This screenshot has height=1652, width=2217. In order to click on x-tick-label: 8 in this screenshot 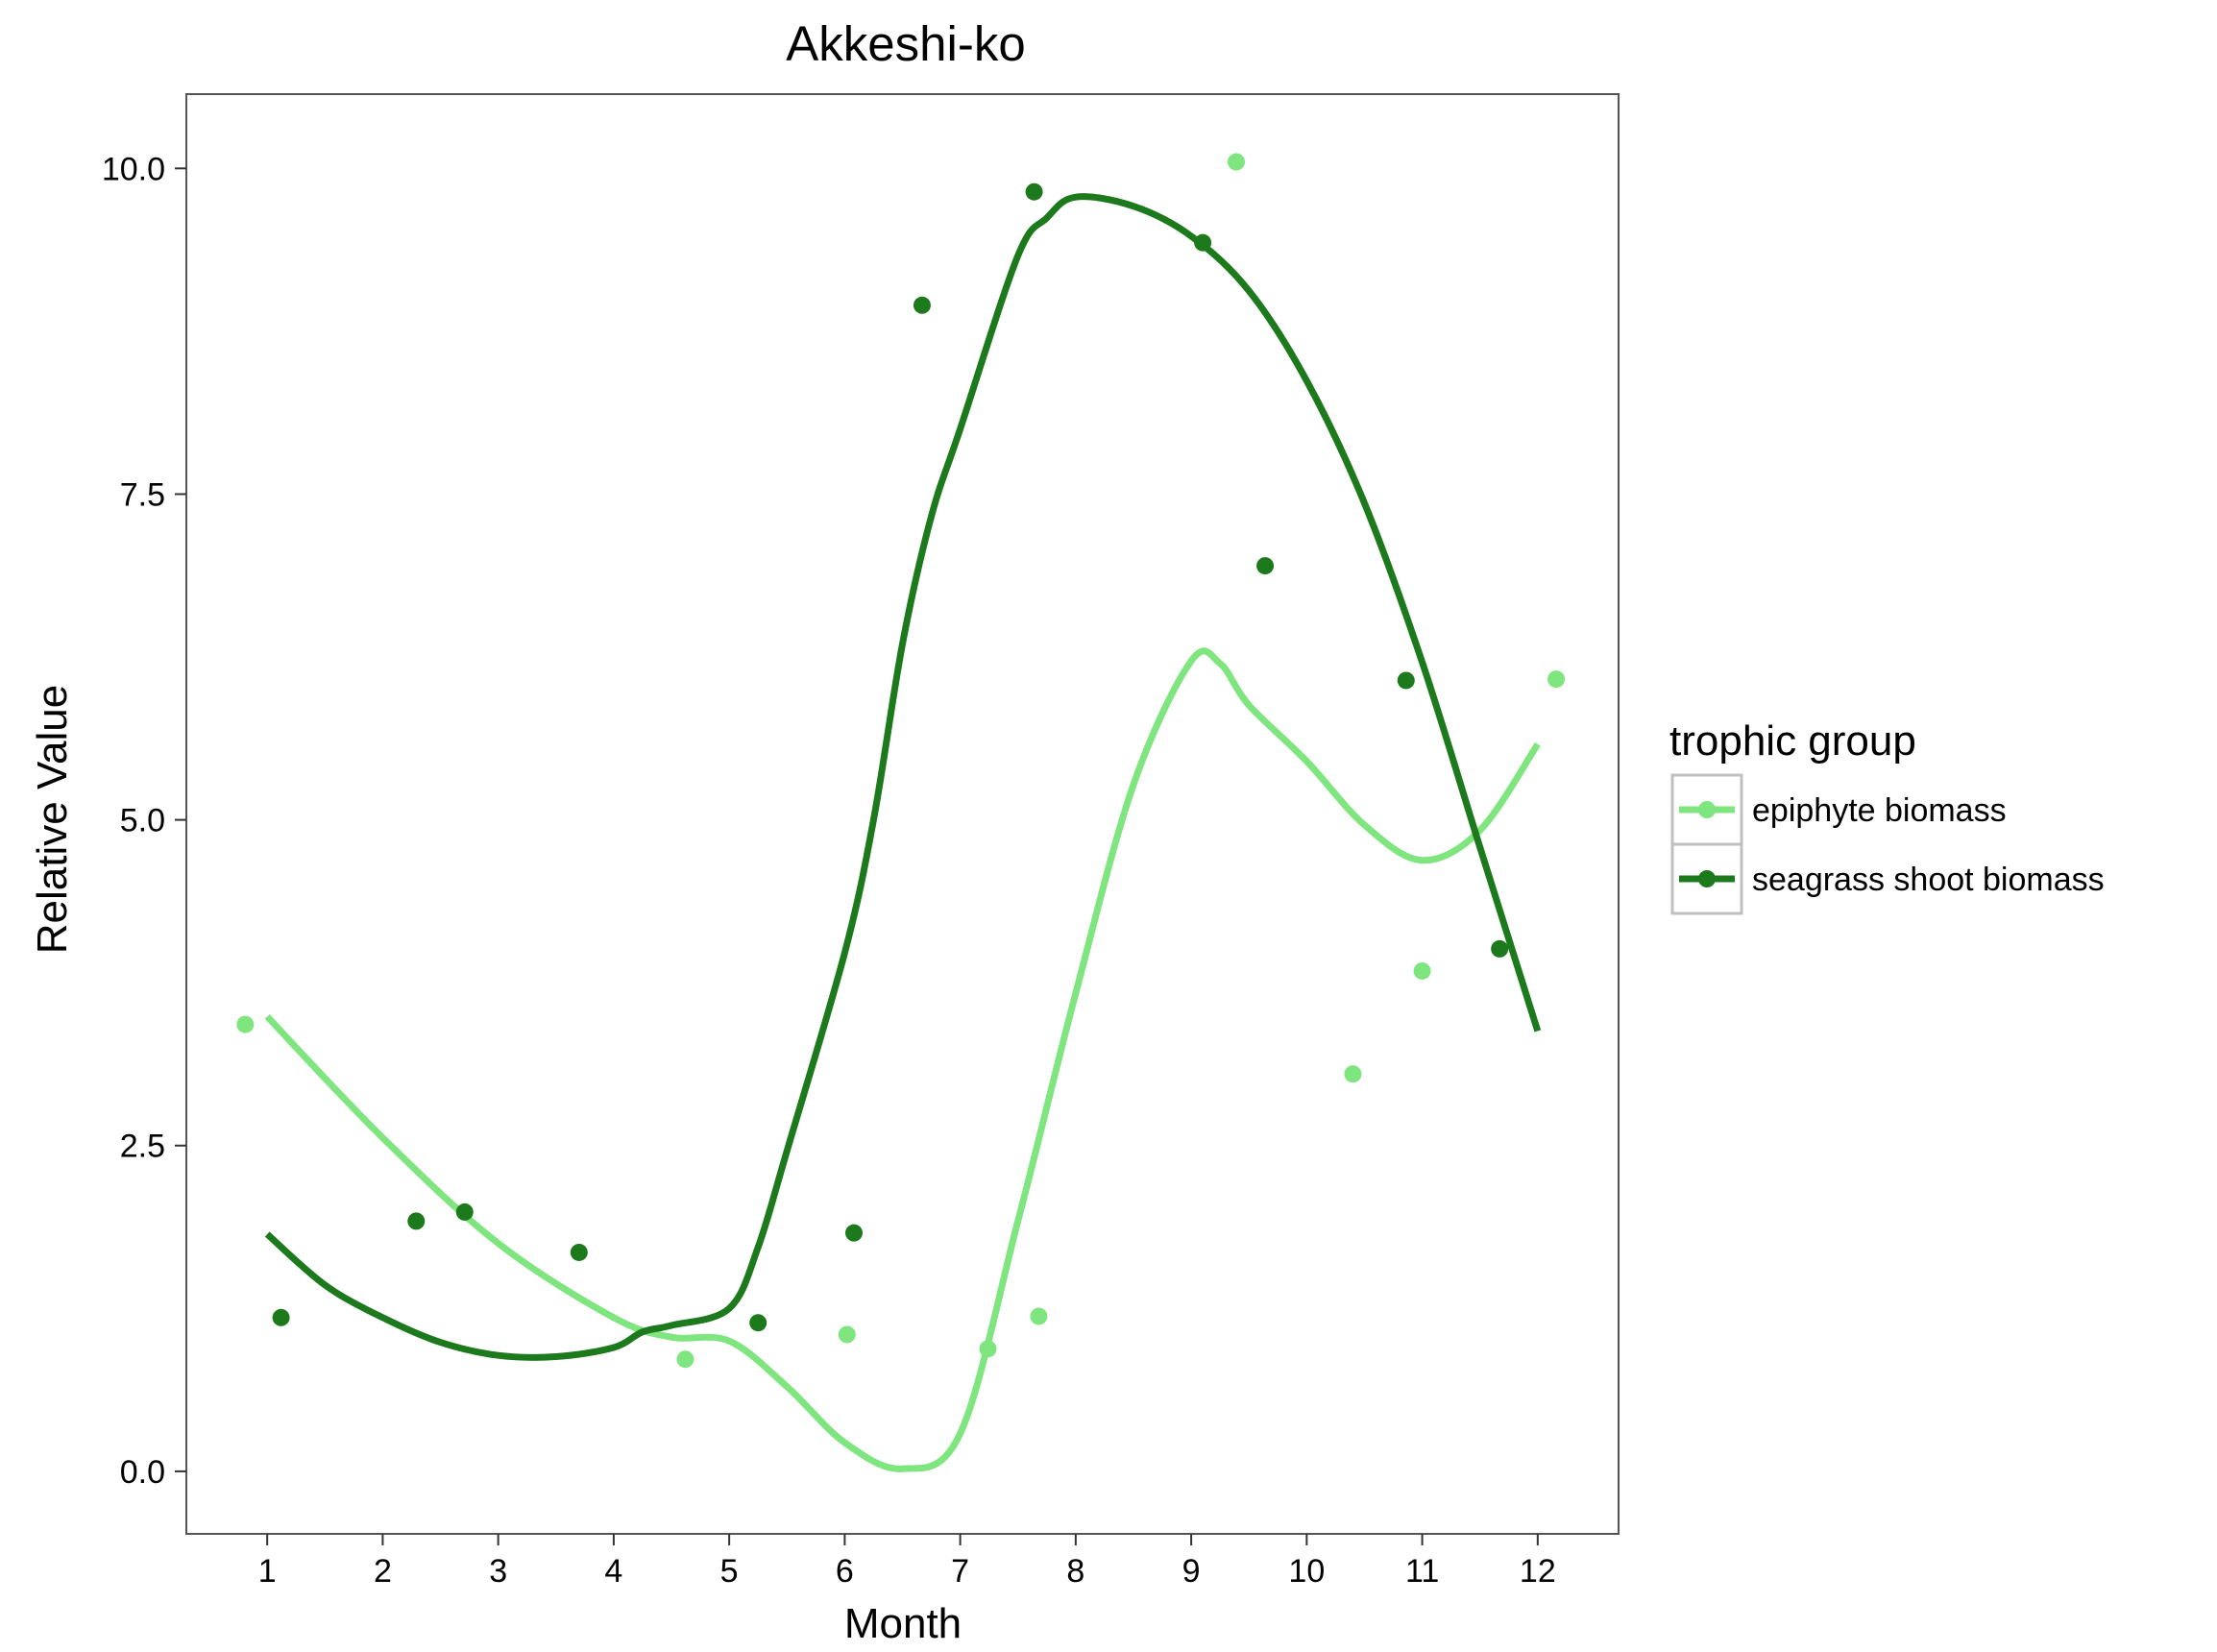, I will do `click(1075, 1571)`.